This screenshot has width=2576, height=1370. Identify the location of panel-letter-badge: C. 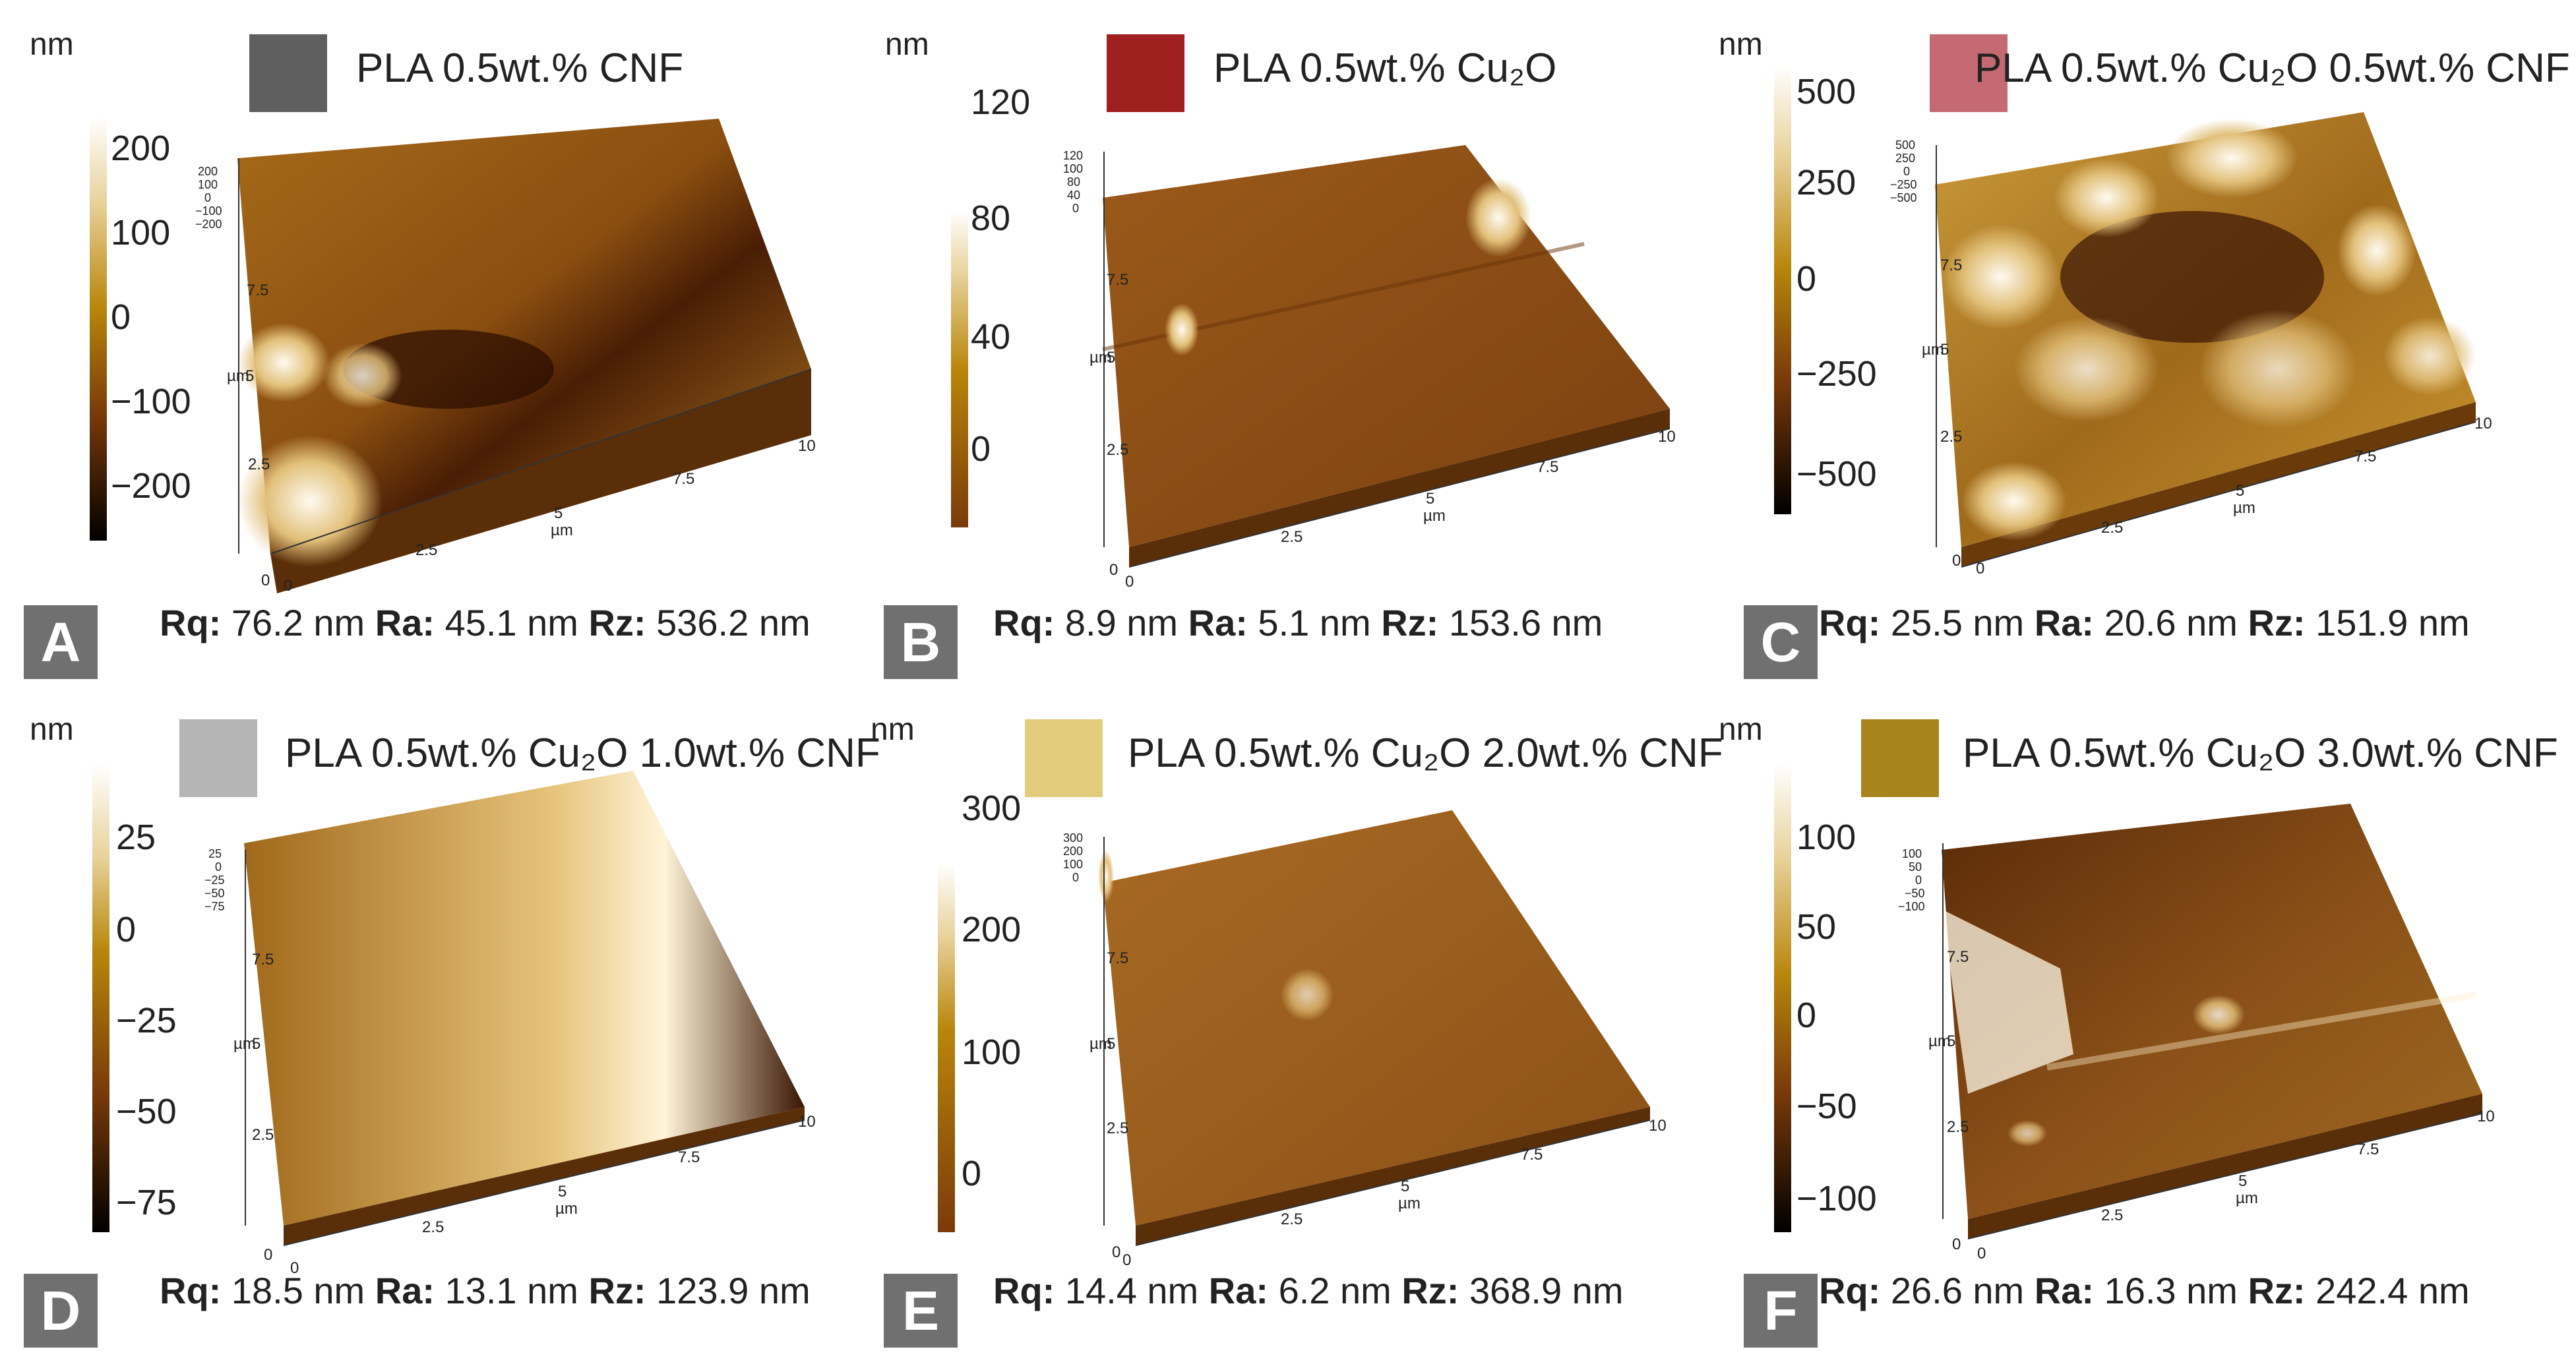
(1781, 642).